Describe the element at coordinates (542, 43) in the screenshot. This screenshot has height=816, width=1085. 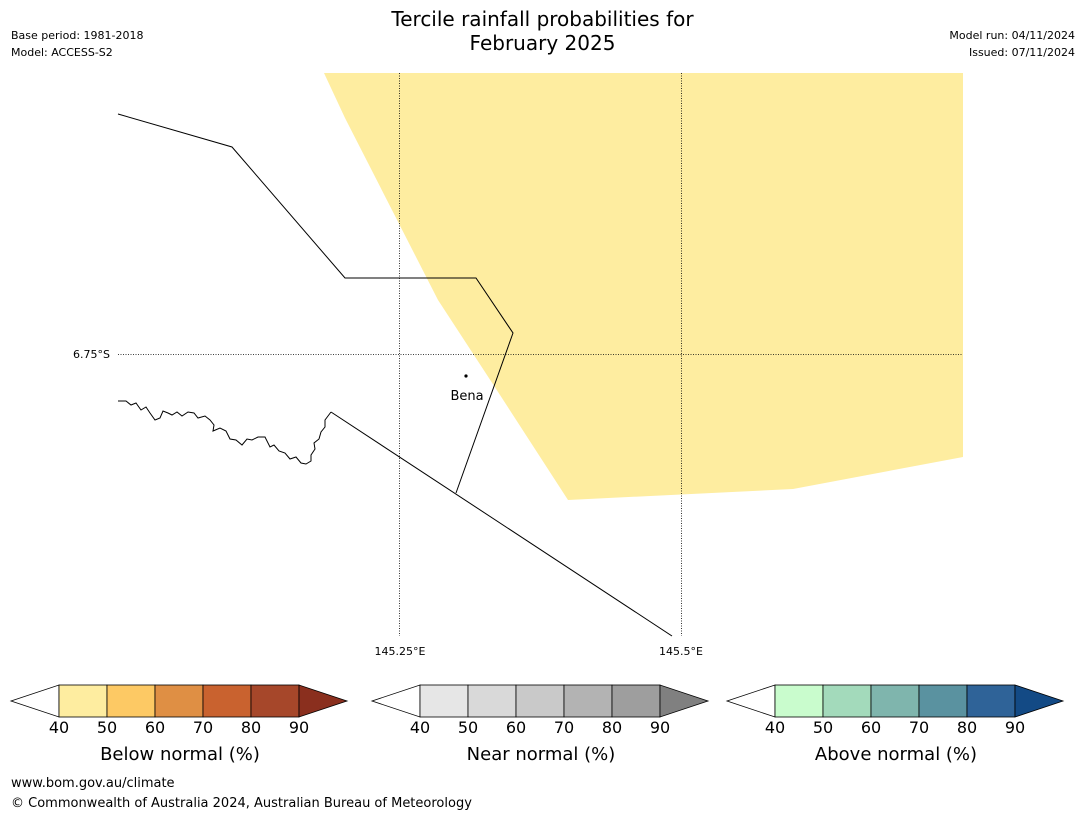
I see `title-line-2: February 2025` at that location.